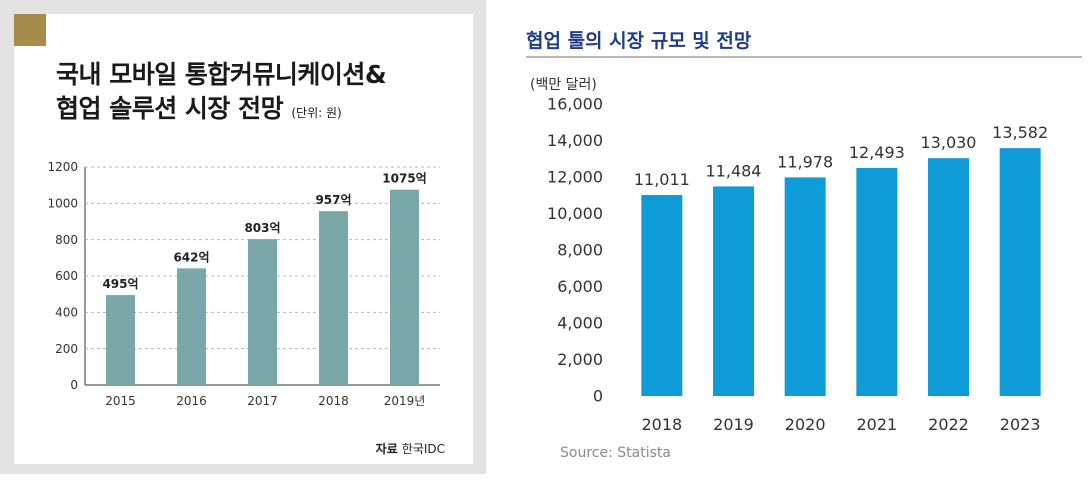 The image size is (1088, 480). Describe the element at coordinates (805, 161) in the screenshot. I see `right-chart-data-label: 11,978` at that location.